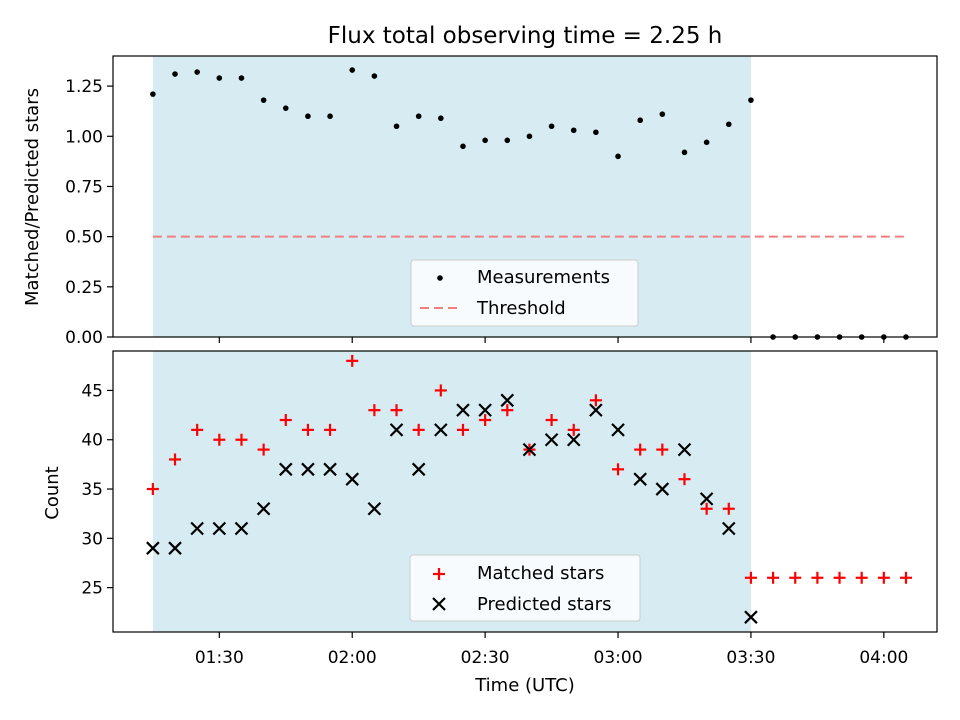 Image resolution: width=960 pixels, height=720 pixels. What do you see at coordinates (543, 277) in the screenshot?
I see `legend-measurements-label: Measurements` at bounding box center [543, 277].